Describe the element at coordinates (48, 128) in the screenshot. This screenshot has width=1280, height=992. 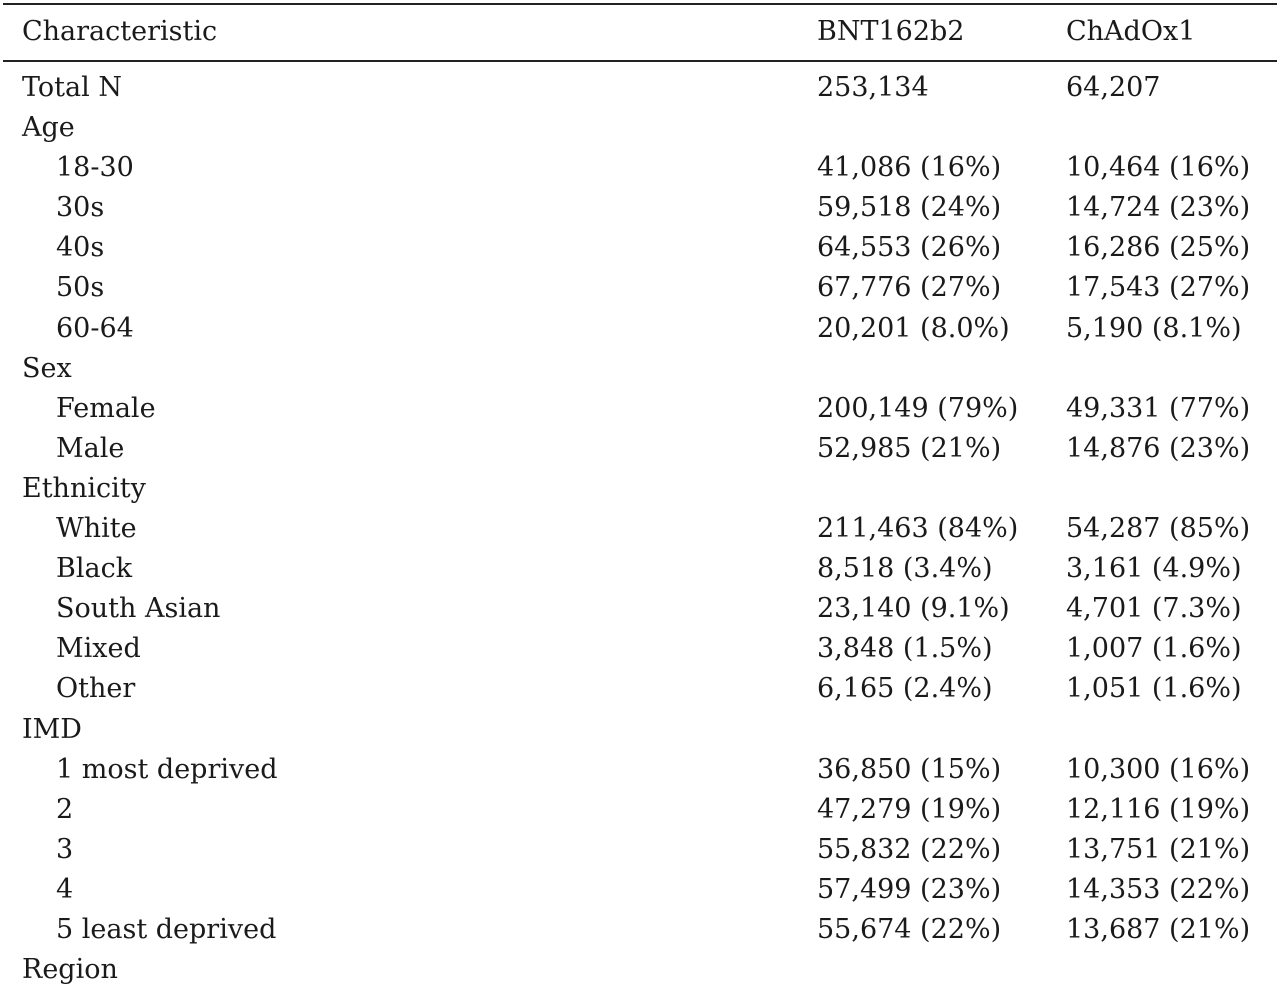
I see `row-label: Age` at that location.